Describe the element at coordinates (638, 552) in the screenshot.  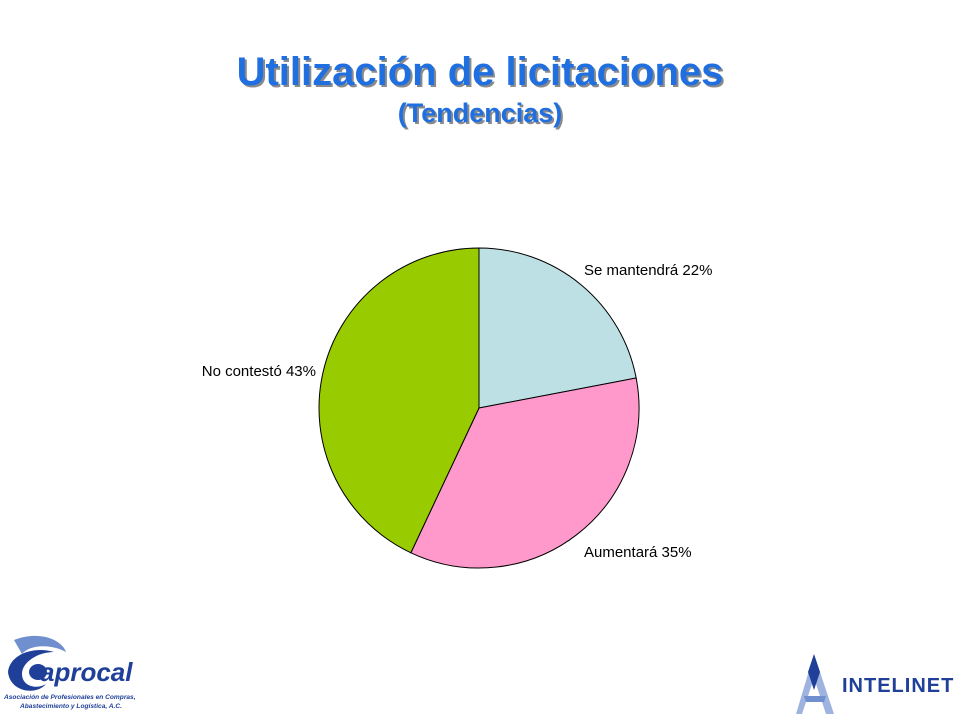
I see `pie-label-aumentar-: Aumentará 35%` at that location.